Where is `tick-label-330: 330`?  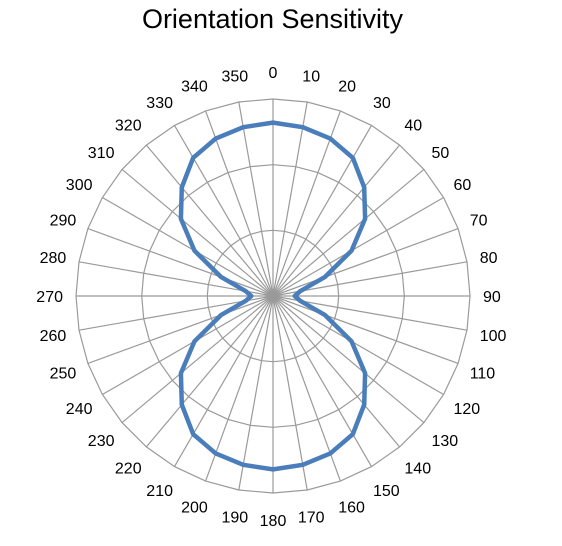
tick-label-330: 330 is located at coordinates (159, 103).